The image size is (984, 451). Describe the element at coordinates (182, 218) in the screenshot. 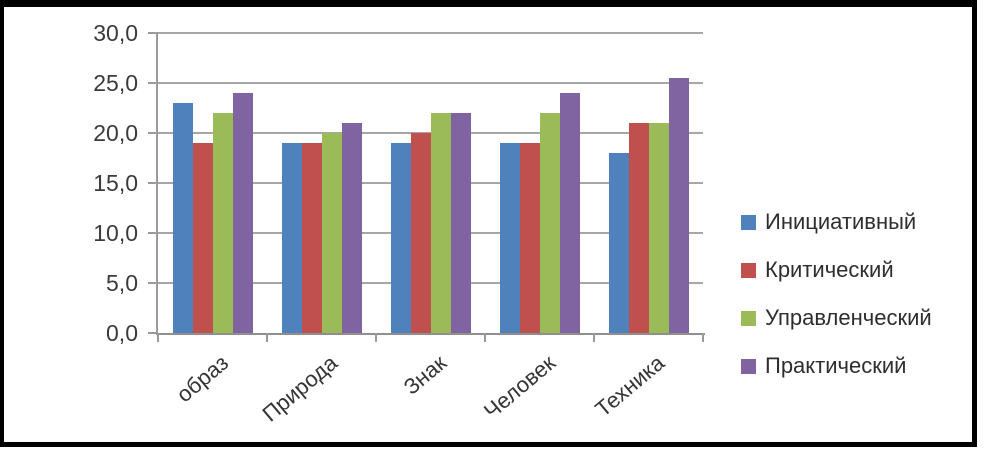

I see `bar-Инициативный-образ` at that location.